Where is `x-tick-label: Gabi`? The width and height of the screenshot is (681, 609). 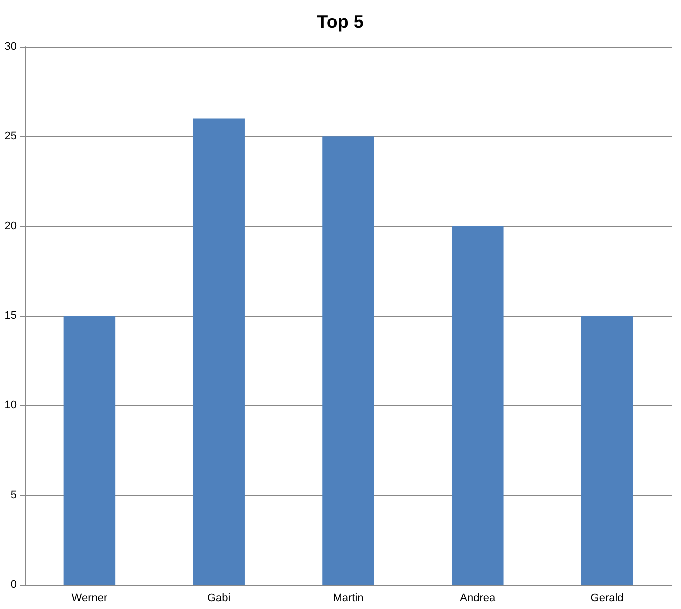
x-tick-label: Gabi is located at coordinates (219, 598).